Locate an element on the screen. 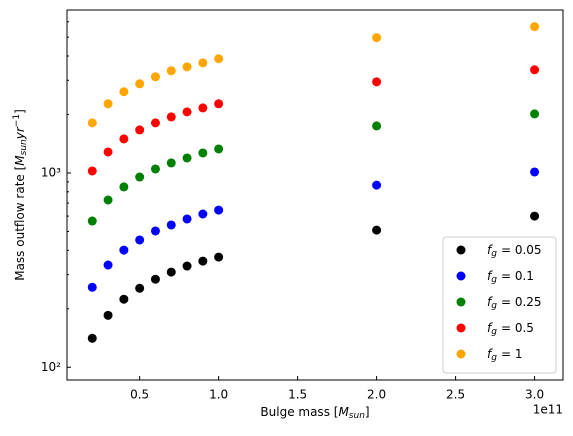 This screenshot has width=573, height=436. x-offset-label: 1e11 is located at coordinates (548, 410).